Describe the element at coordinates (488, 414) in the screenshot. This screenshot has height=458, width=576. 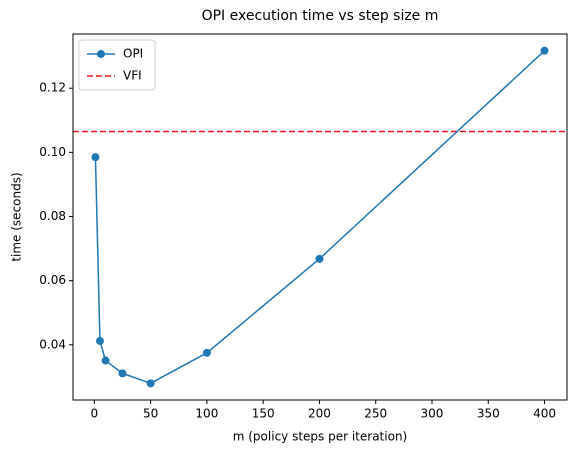
I see `x-tick-label: 350` at that location.